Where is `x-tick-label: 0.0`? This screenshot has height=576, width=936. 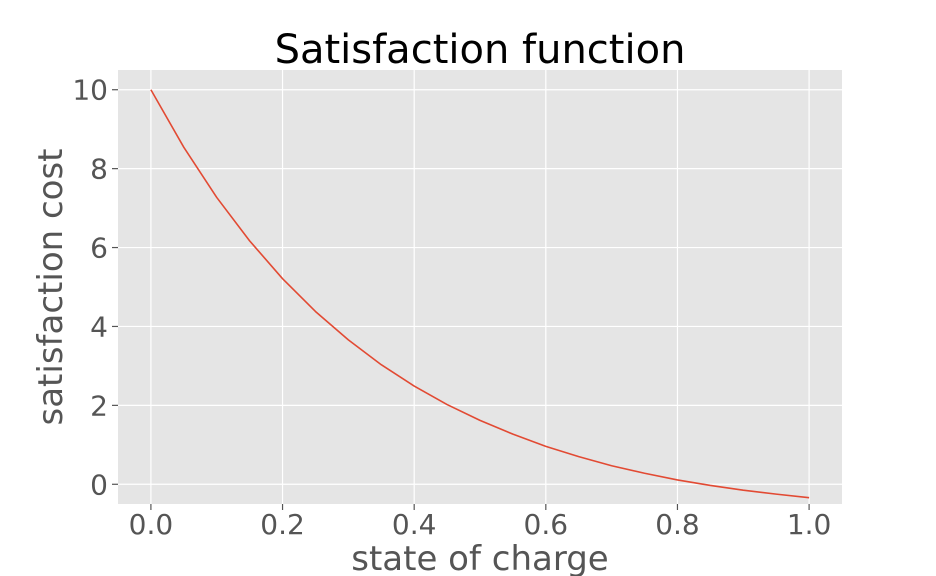 x-tick-label: 0.0 is located at coordinates (151, 524).